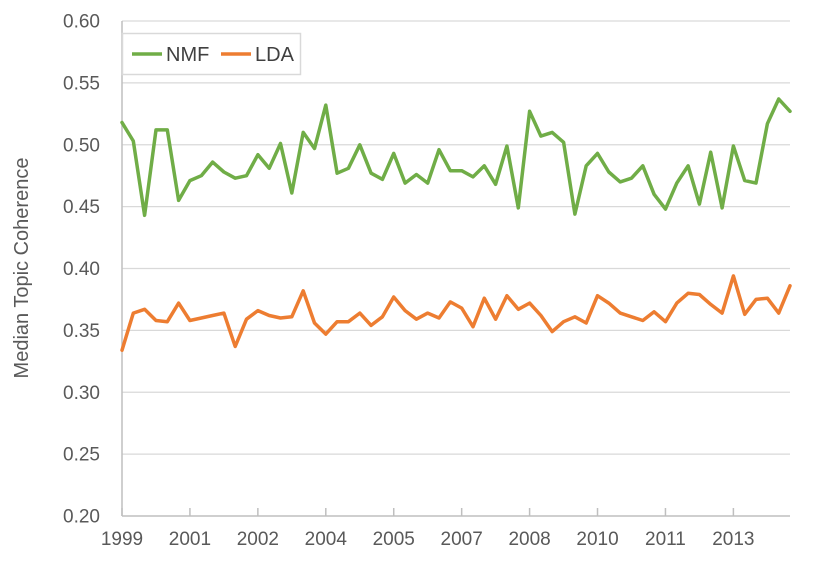 Image resolution: width=830 pixels, height=562 pixels. I want to click on x-tick-label: 2004, so click(326, 539).